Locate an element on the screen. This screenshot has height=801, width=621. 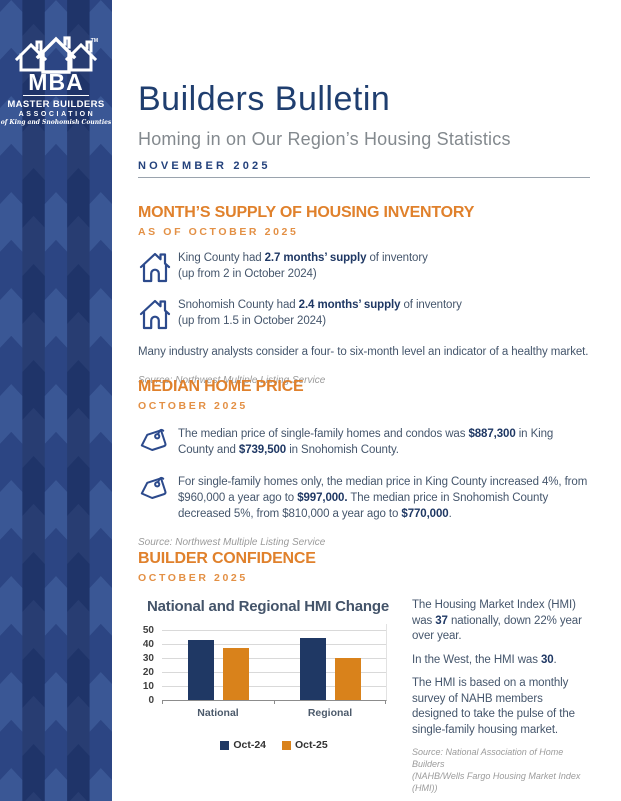
section-heading: MONTH’S SUPPLY OF HOUSING INVENTORY is located at coordinates (306, 212).